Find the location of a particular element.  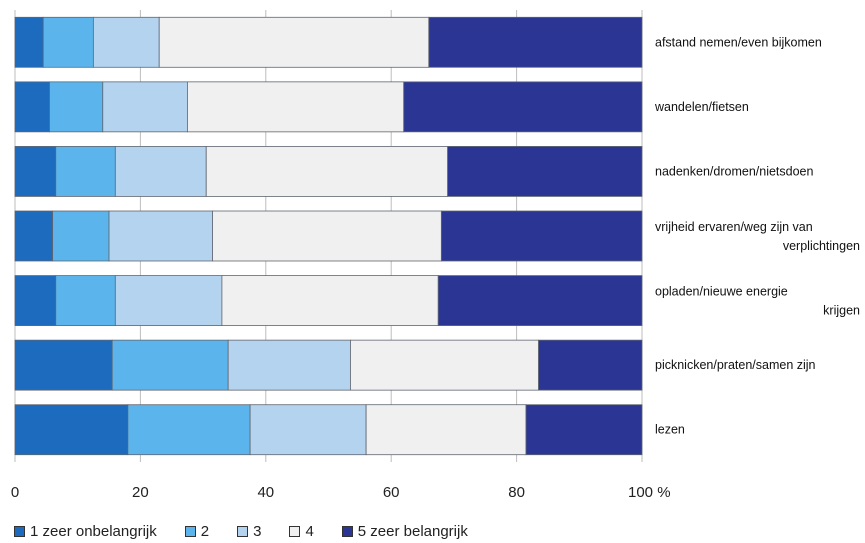

legend-item: 4 is located at coordinates (301, 531).